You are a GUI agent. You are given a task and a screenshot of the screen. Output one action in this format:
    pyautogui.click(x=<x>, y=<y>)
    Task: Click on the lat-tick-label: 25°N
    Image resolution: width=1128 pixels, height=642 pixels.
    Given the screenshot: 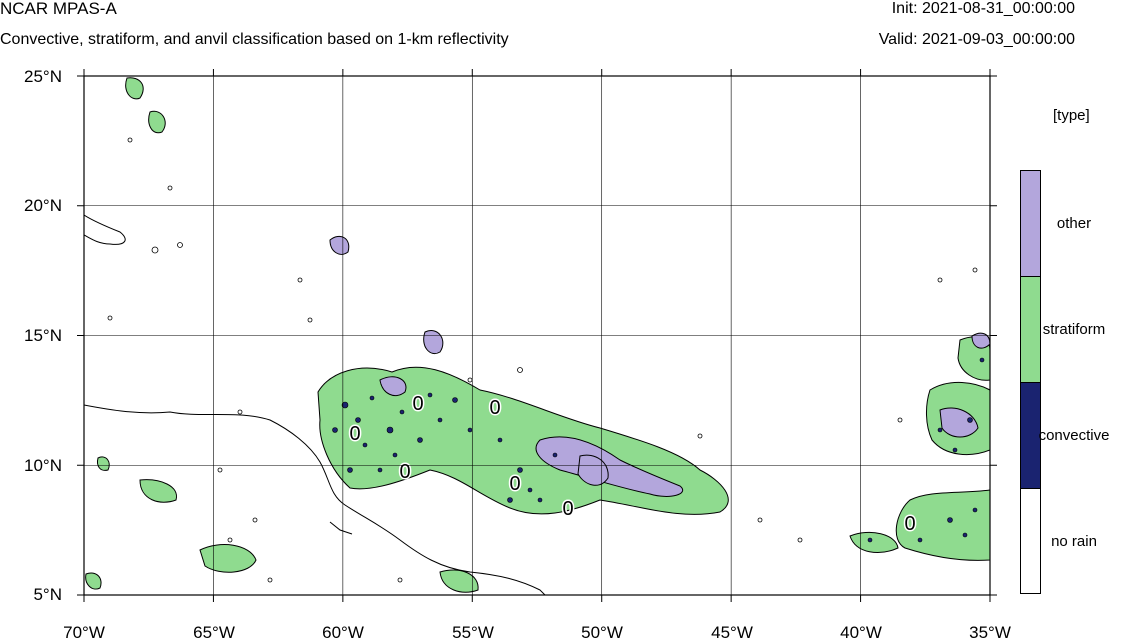 What is the action you would take?
    pyautogui.click(x=43, y=76)
    